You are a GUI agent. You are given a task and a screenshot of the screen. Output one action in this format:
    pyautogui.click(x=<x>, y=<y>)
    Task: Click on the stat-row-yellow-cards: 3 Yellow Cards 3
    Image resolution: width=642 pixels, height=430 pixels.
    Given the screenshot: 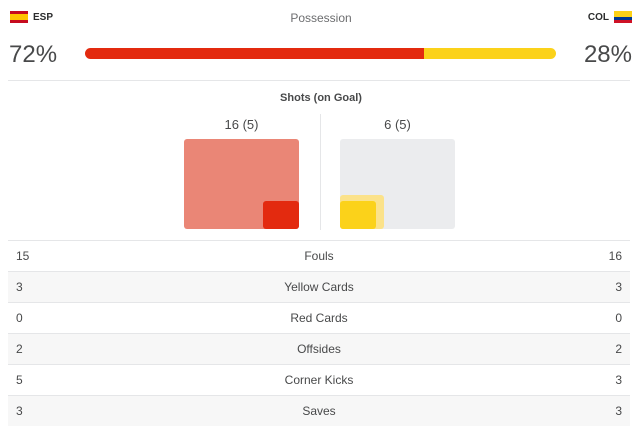 What is the action you would take?
    pyautogui.click(x=319, y=286)
    